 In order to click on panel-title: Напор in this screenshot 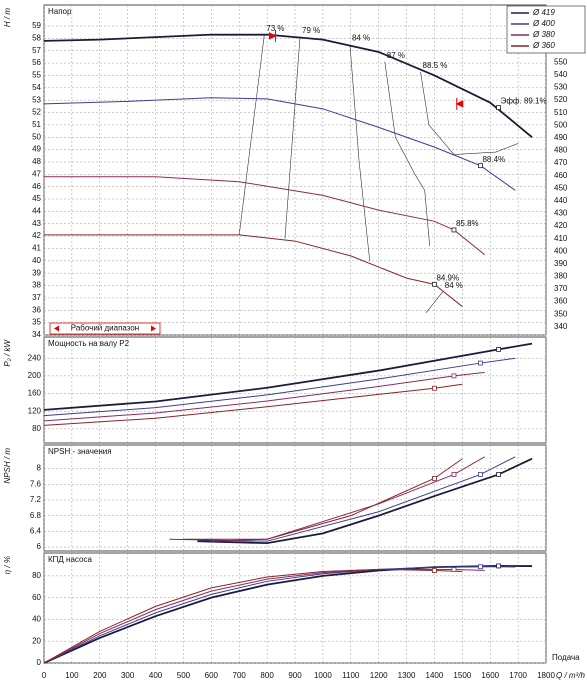, I will do `click(60, 11)`.